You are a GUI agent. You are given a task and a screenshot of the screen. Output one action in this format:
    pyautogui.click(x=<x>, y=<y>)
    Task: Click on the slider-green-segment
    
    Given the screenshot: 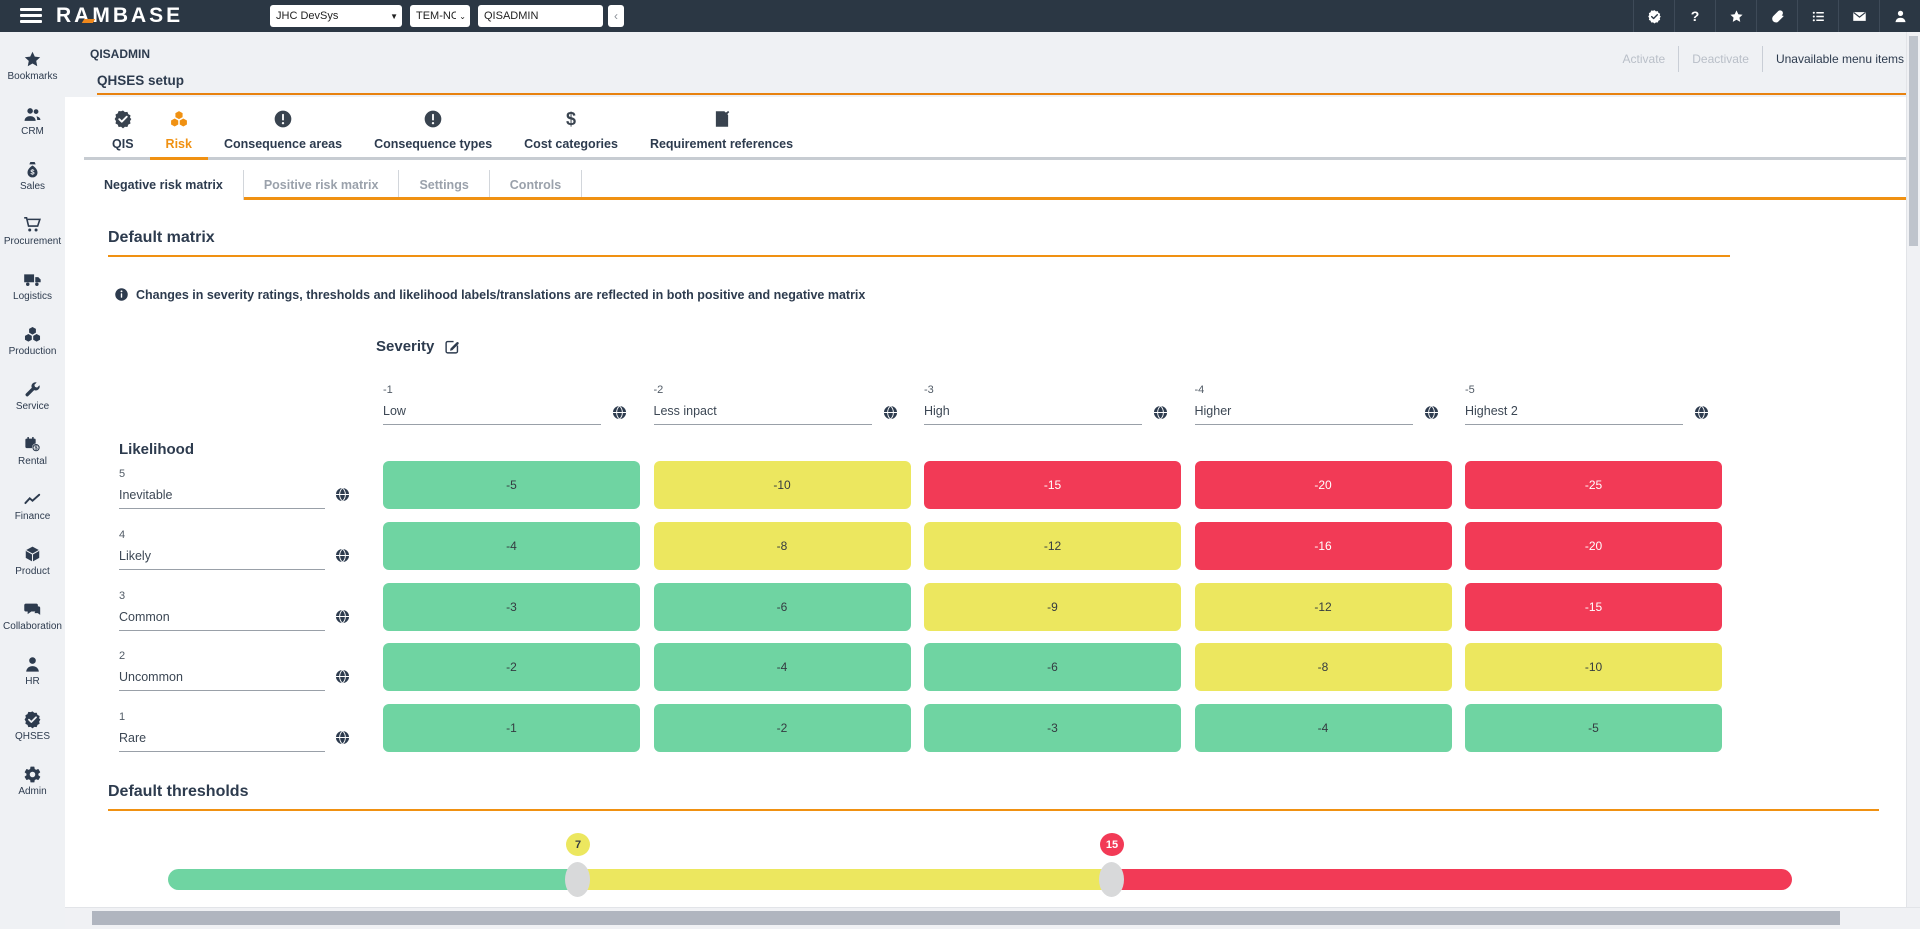 What is the action you would take?
    pyautogui.click(x=373, y=879)
    